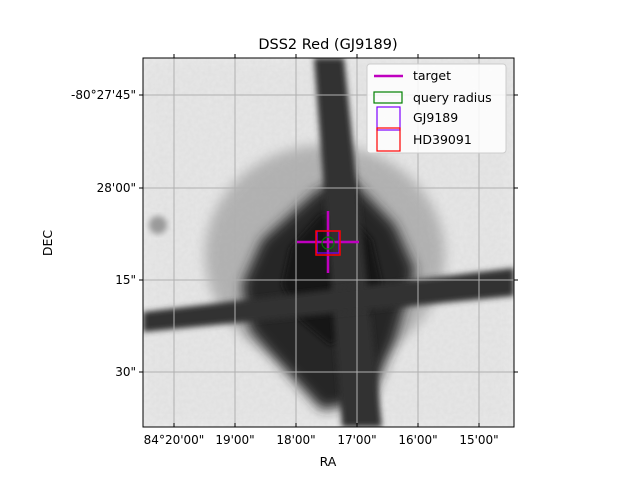 The width and height of the screenshot is (640, 480). What do you see at coordinates (478, 440) in the screenshot?
I see `x-tick-label: 15'00"` at bounding box center [478, 440].